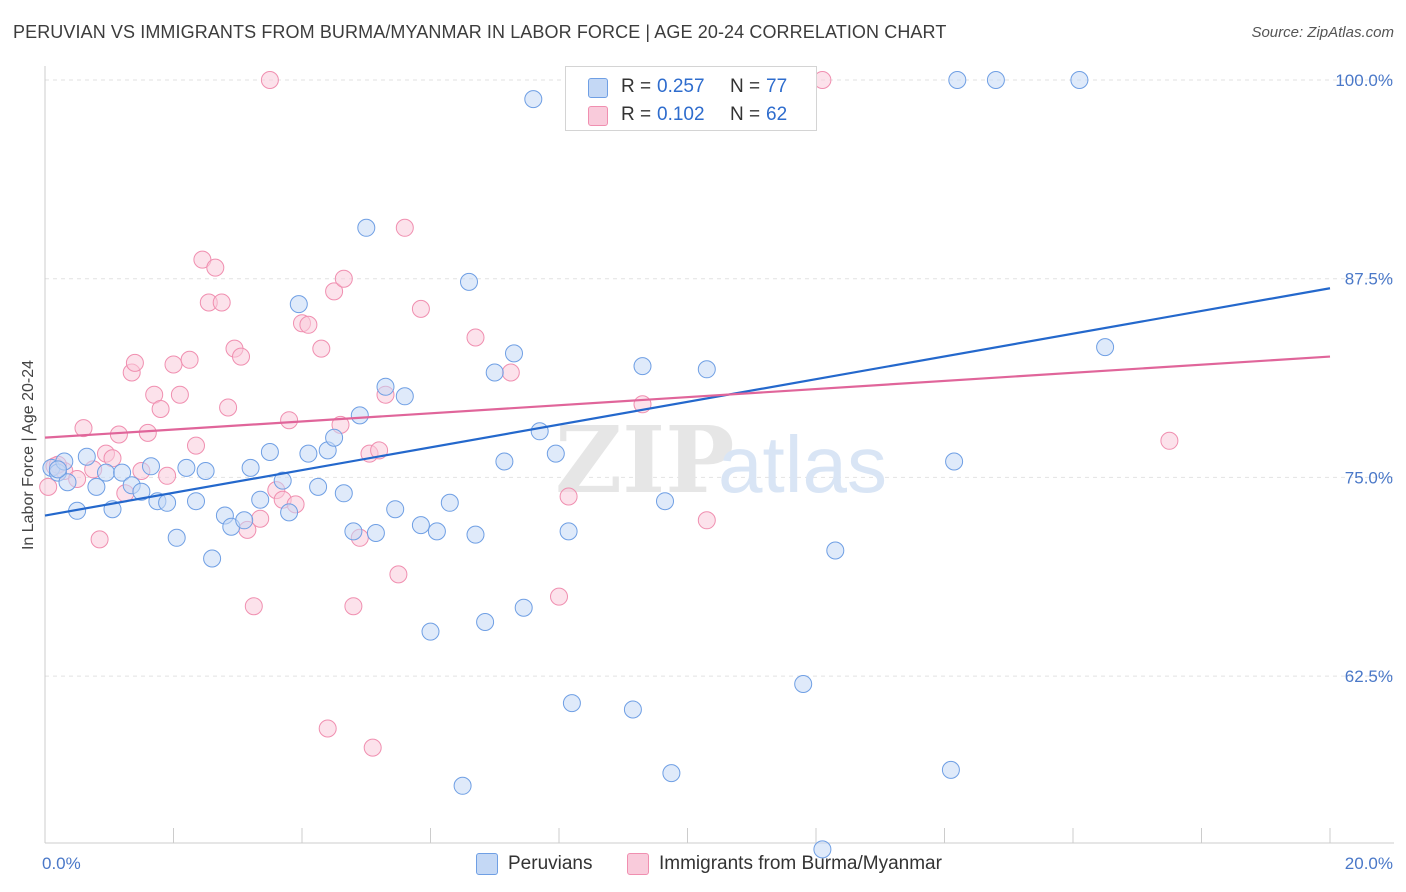  I want to click on legend-swatch-burma, so click(598, 116).